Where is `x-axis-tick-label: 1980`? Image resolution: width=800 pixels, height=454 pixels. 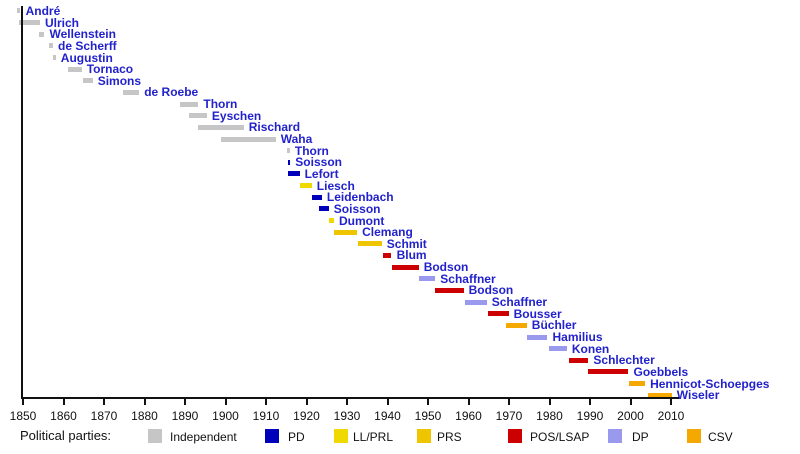
x-axis-tick-label: 1980 is located at coordinates (549, 416).